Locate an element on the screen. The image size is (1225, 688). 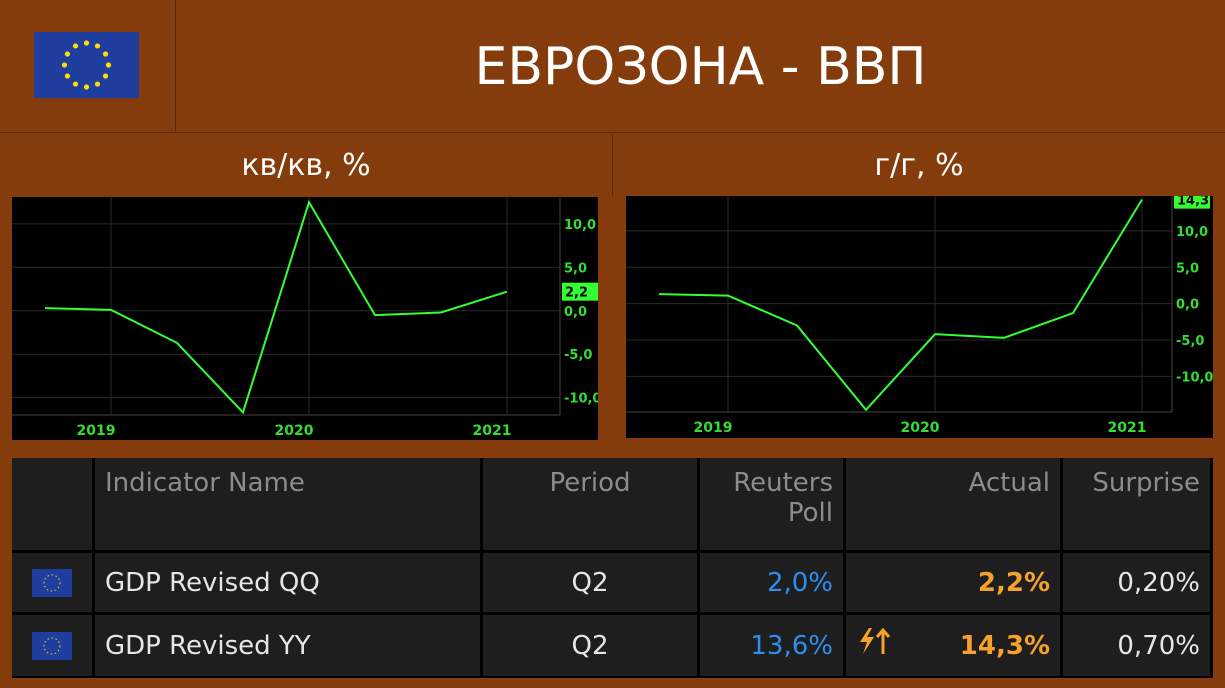
column-header: Reuters Poll is located at coordinates (771, 504).